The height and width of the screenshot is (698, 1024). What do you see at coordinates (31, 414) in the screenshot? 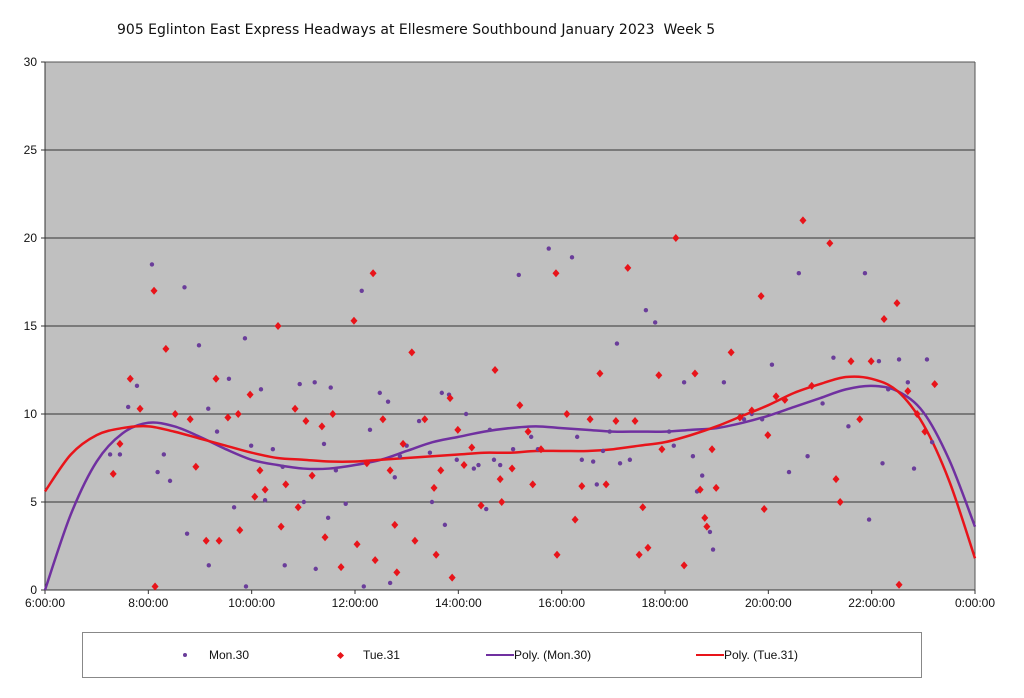
I see `y-tick-label: 10` at bounding box center [31, 414].